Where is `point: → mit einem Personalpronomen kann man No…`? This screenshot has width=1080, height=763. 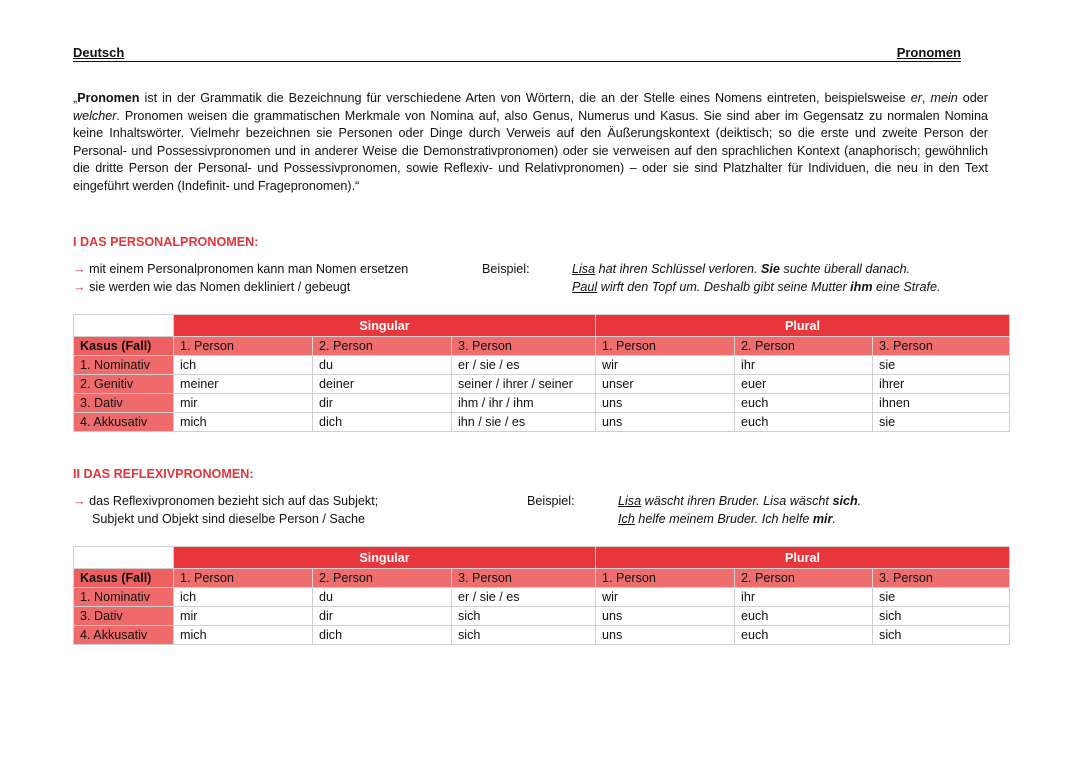
point: → mit einem Personalpronomen kann man No… is located at coordinates (240, 269).